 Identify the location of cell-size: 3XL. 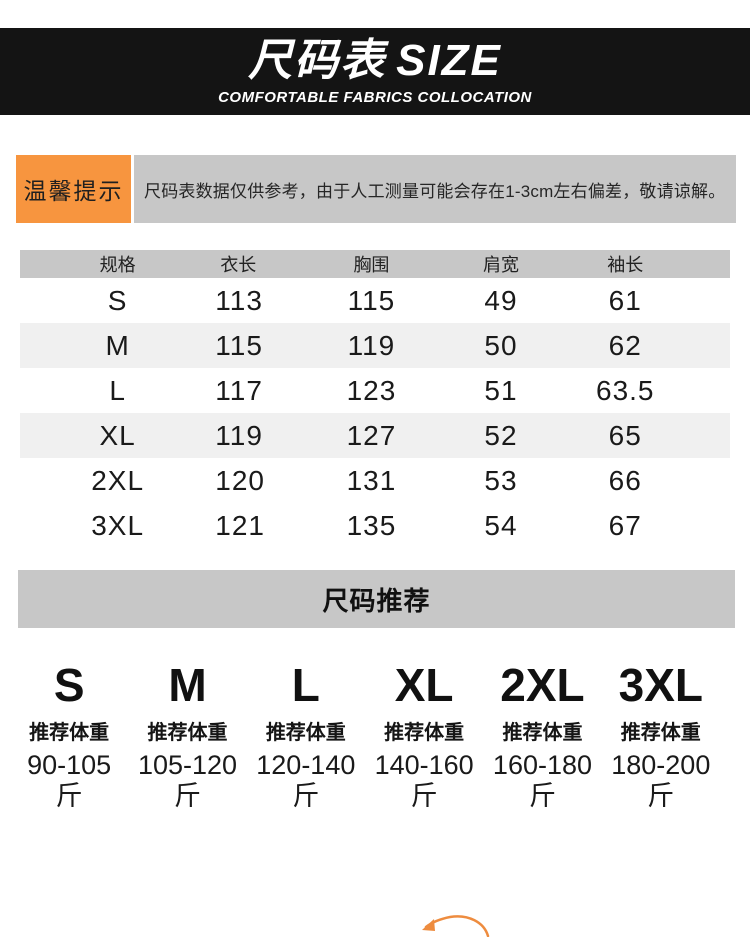
(118, 525).